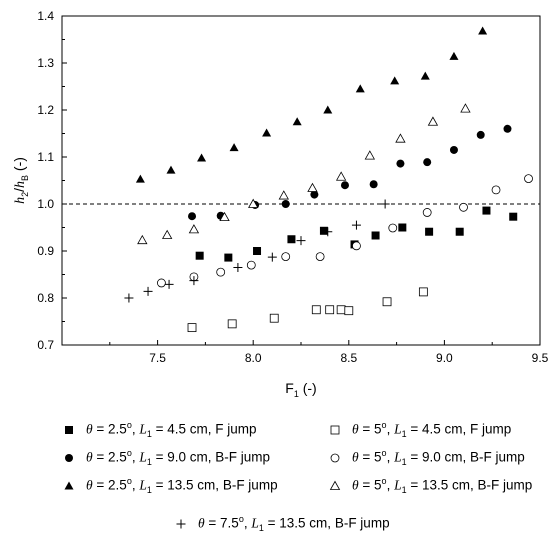  What do you see at coordinates (431, 429) in the screenshot?
I see `legend-label: θ = 5o, L1 = 4.5 cm, F jump` at bounding box center [431, 429].